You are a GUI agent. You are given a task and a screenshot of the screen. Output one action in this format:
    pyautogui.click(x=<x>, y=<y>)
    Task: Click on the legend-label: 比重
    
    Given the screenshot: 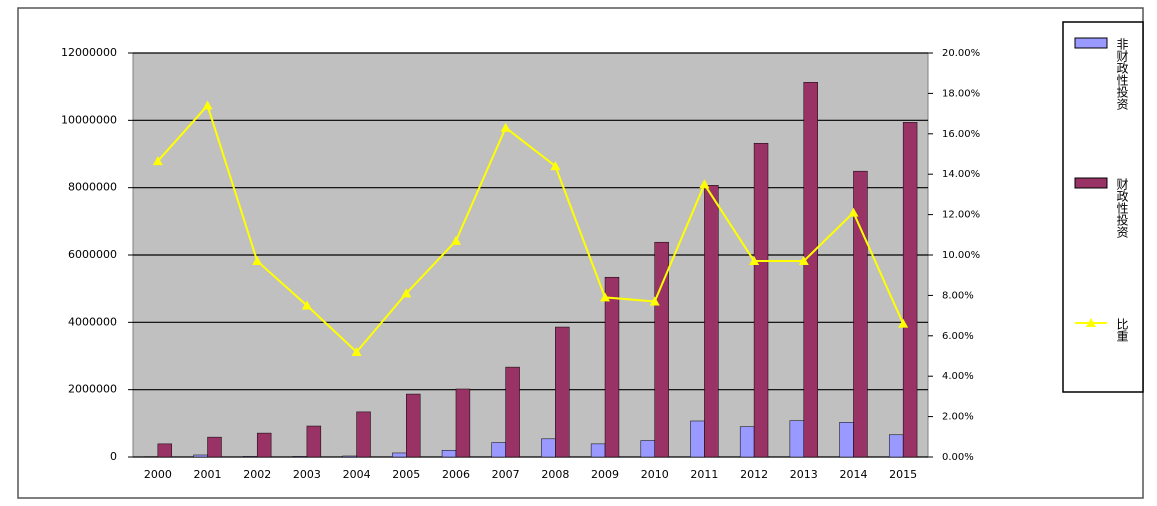 What is the action you would take?
    pyautogui.click(x=1122, y=330)
    